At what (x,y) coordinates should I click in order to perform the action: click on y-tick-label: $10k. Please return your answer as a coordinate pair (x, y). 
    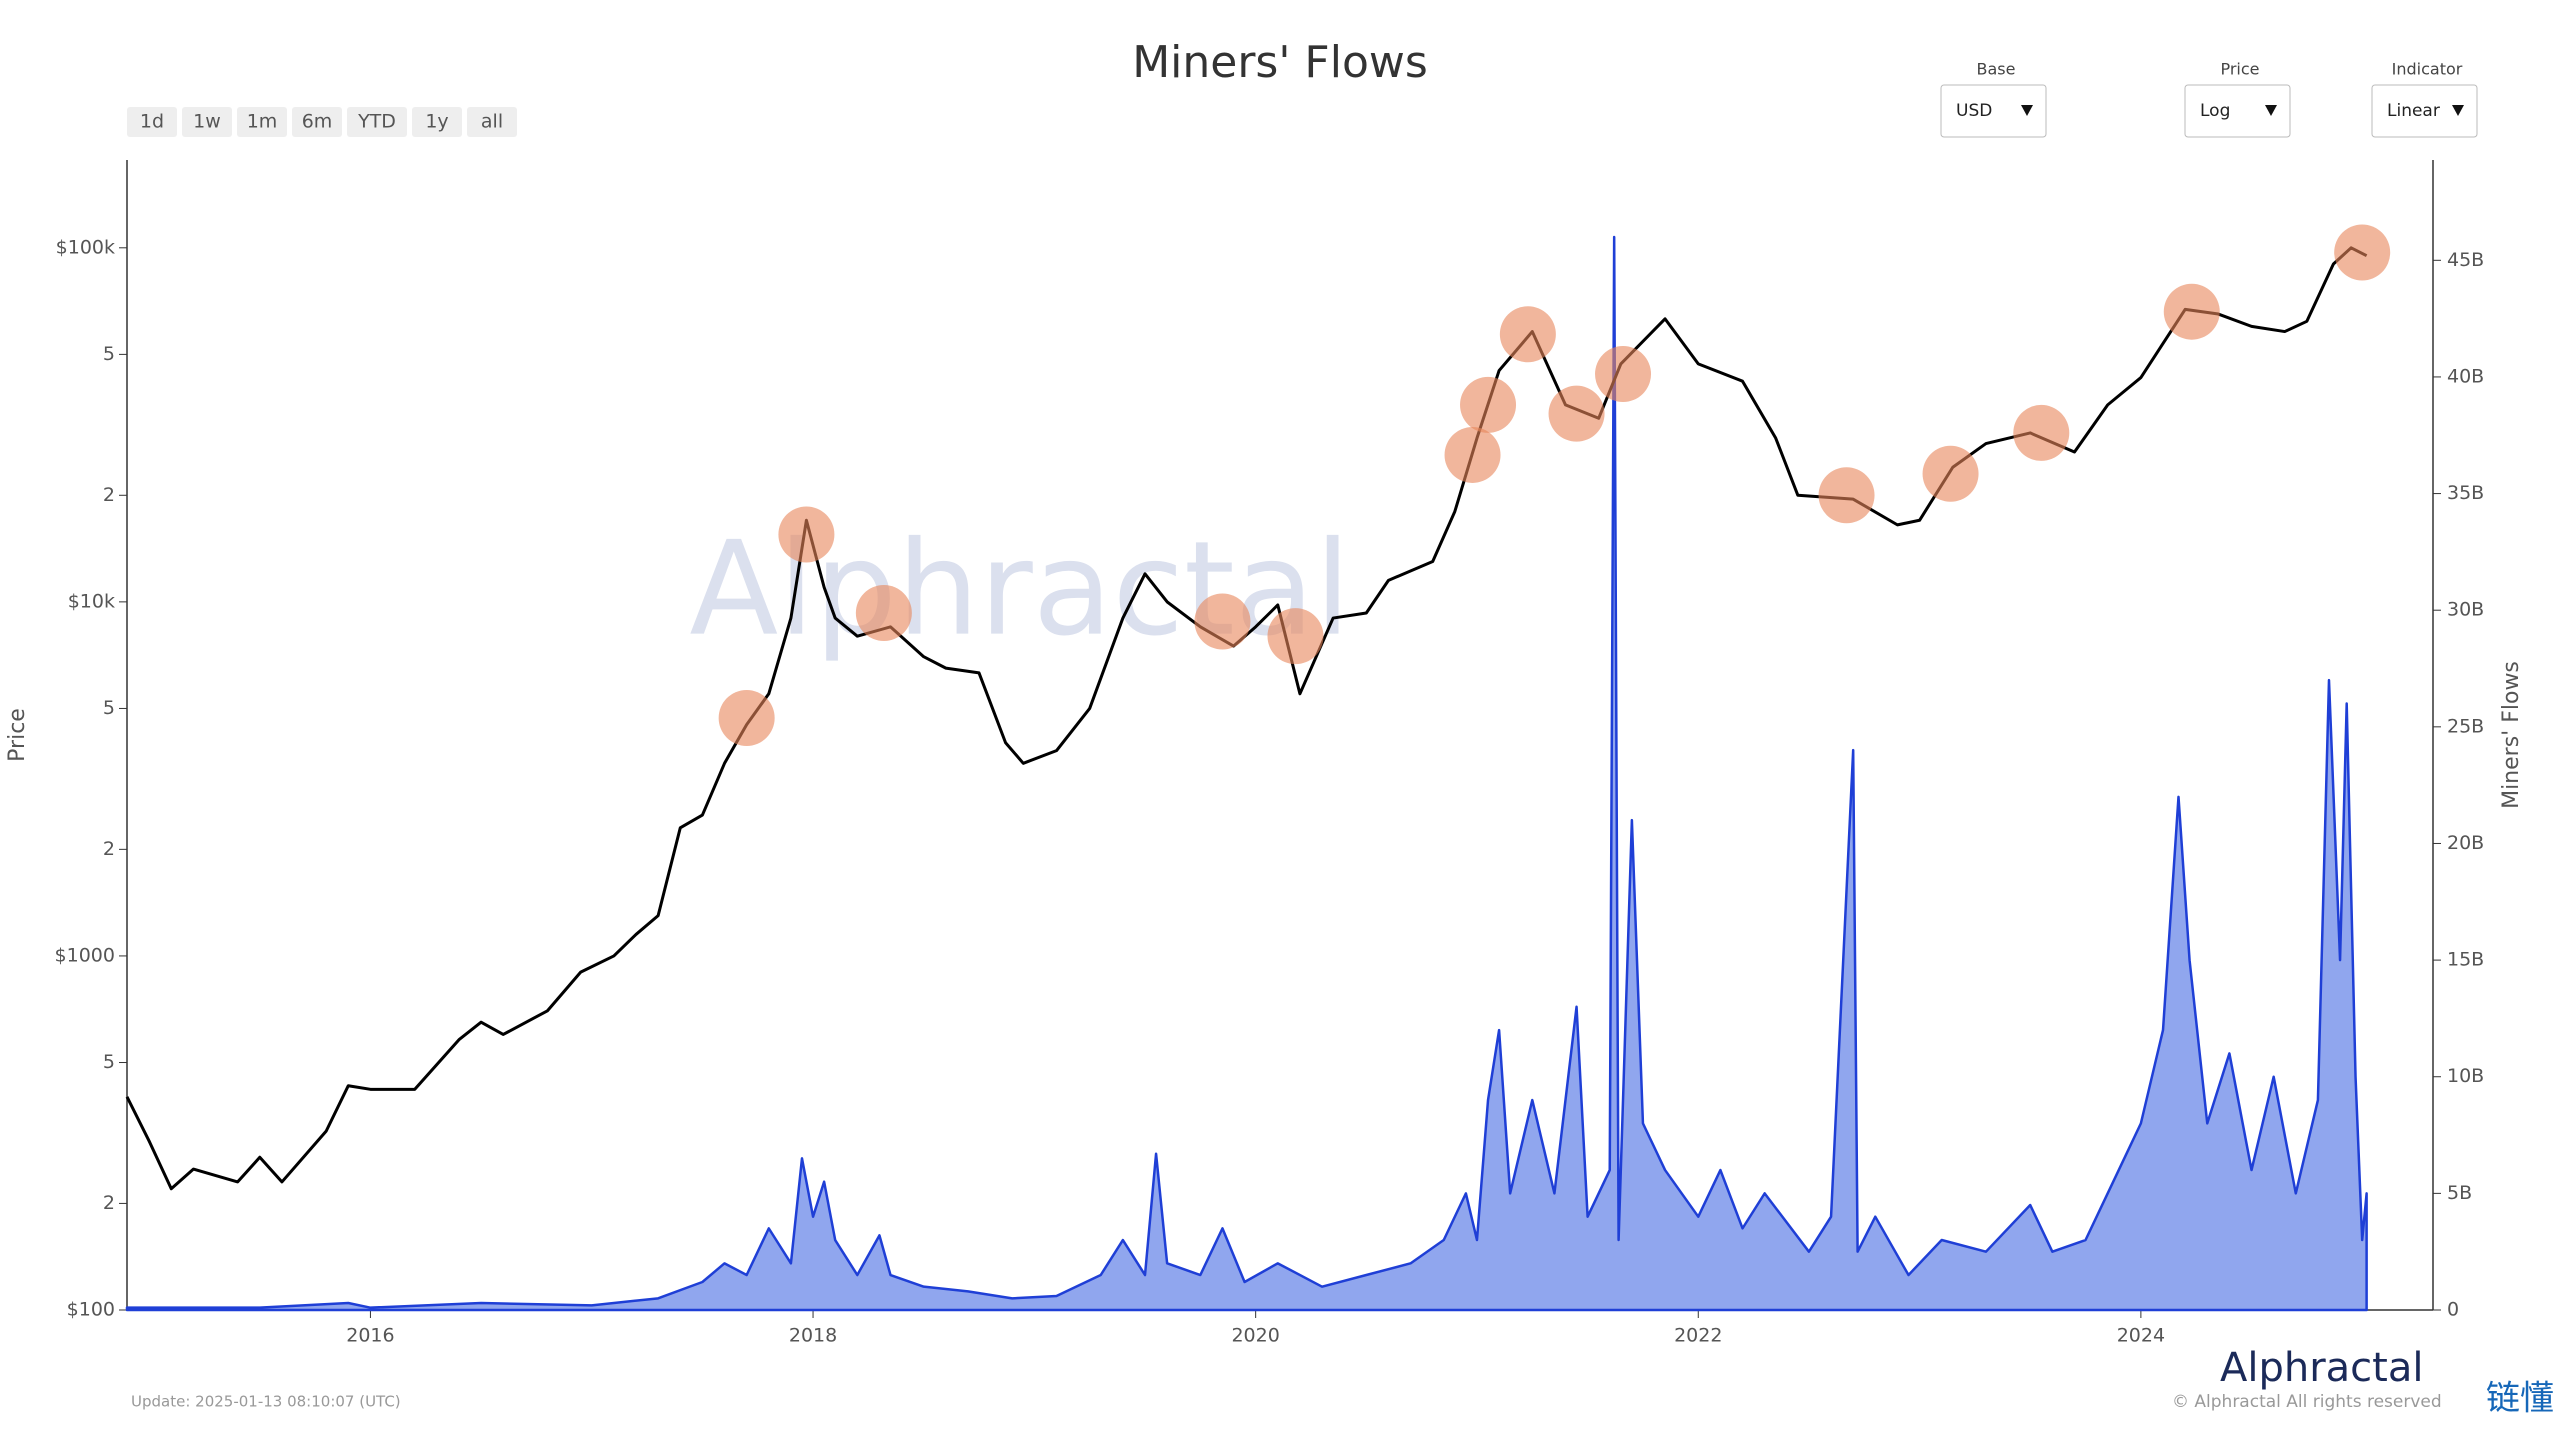
    Looking at the image, I should click on (91, 601).